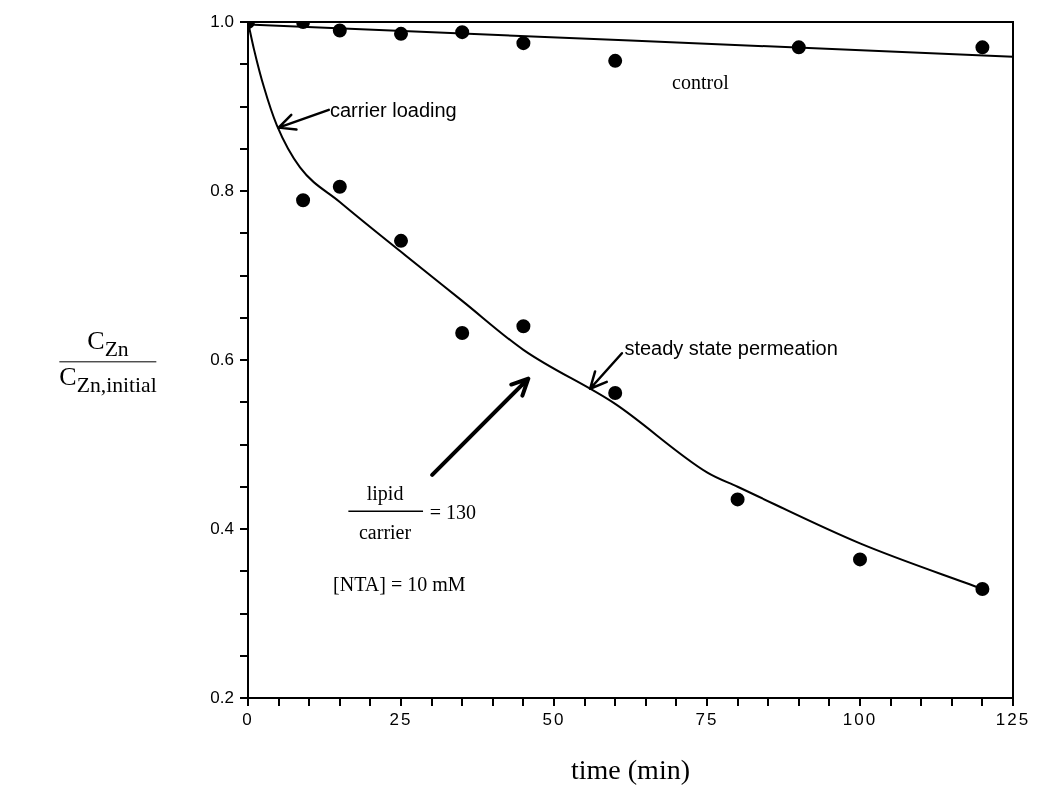 The image size is (1038, 806). What do you see at coordinates (401, 720) in the screenshot?
I see `x-tick-label: 25` at bounding box center [401, 720].